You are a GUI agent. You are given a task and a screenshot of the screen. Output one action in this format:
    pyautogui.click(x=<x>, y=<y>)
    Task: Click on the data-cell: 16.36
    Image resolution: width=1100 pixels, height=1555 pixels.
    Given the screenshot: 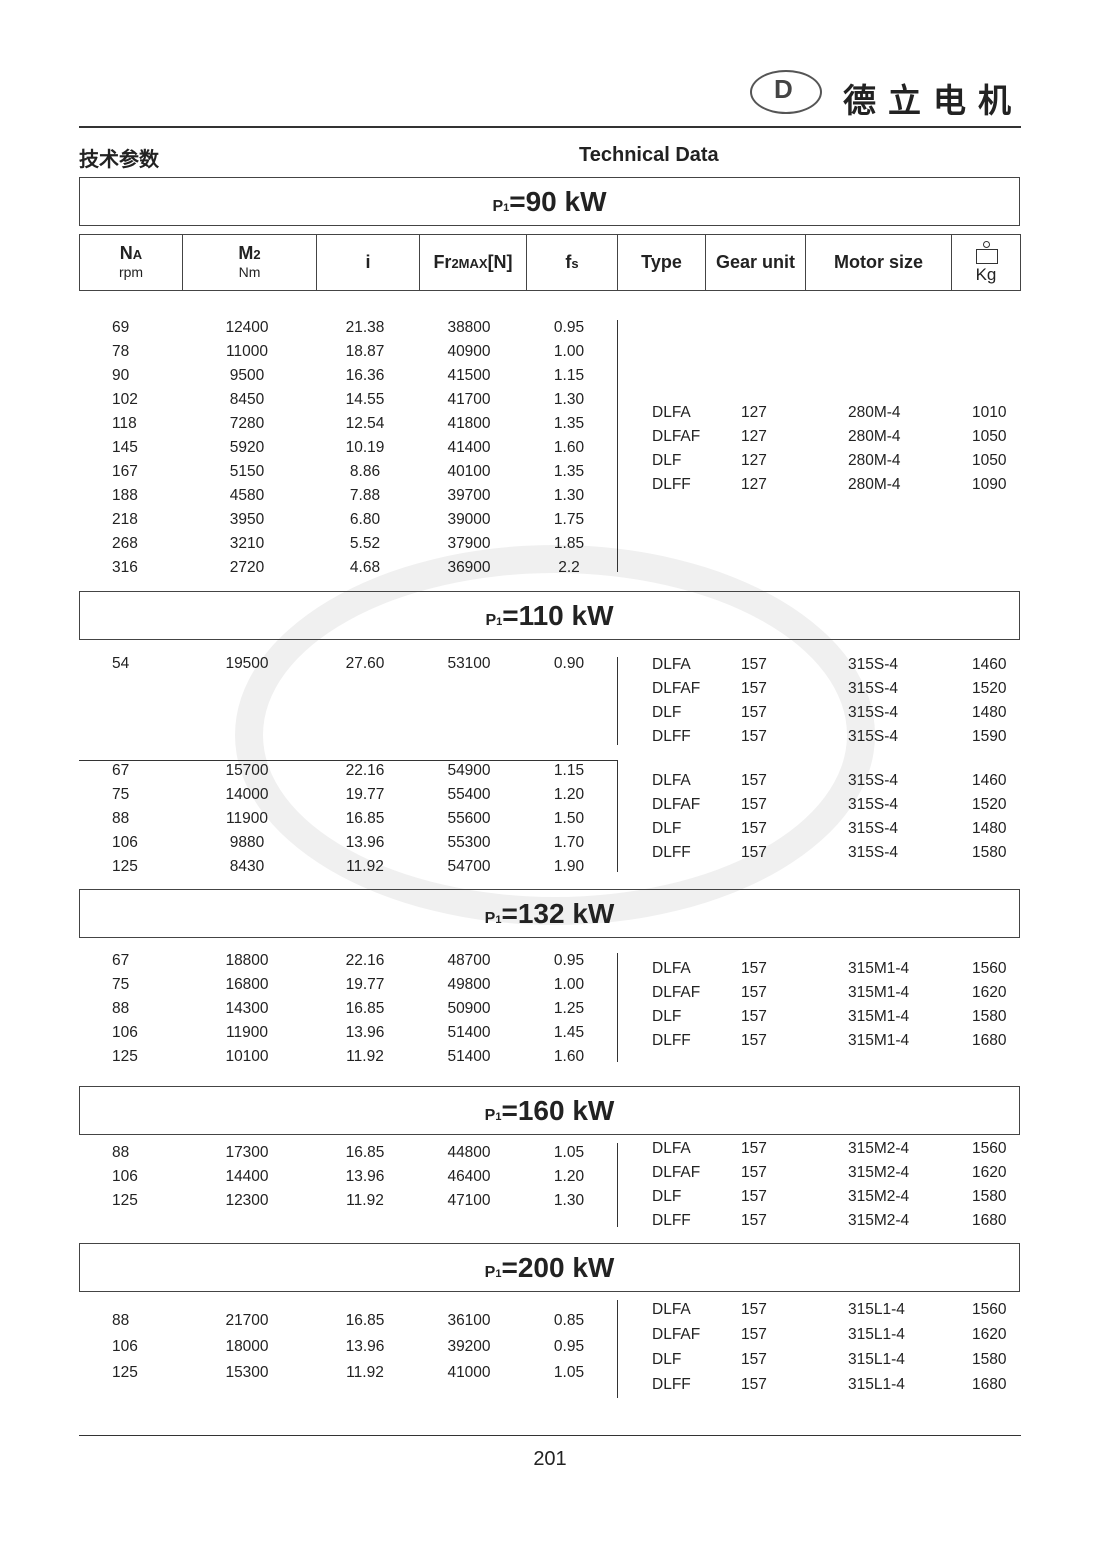 What is the action you would take?
    pyautogui.click(x=365, y=375)
    